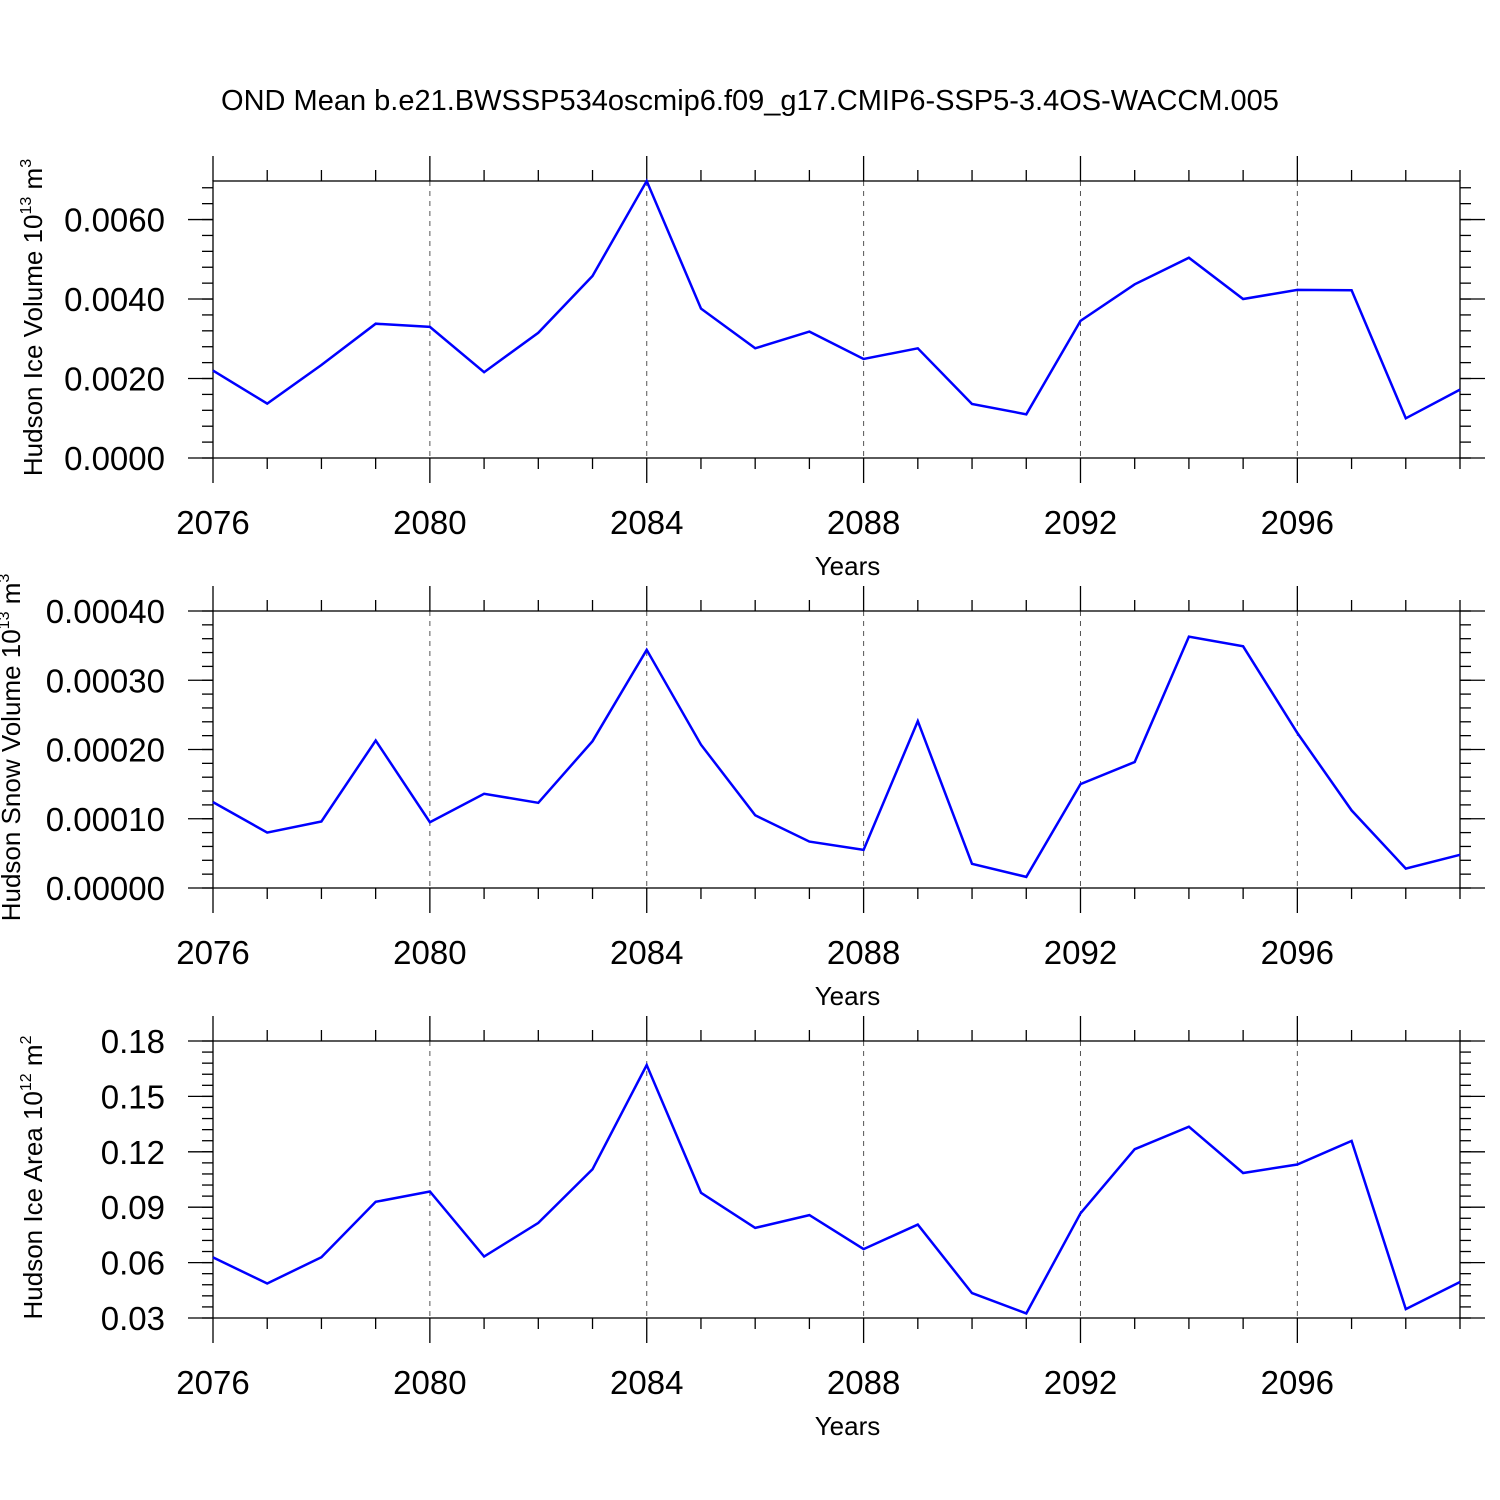  What do you see at coordinates (105, 750) in the screenshot?
I see `y-tick-label: 0.00020` at bounding box center [105, 750].